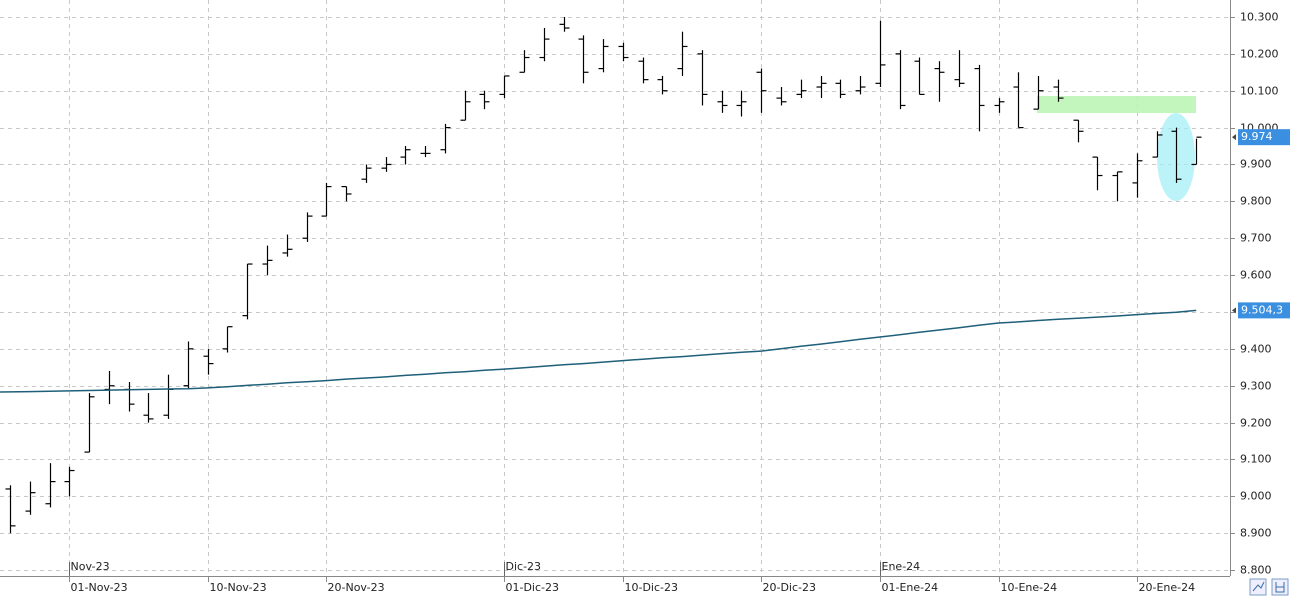 The width and height of the screenshot is (1292, 598). Describe the element at coordinates (1259, 91) in the screenshot. I see `y-tick-label: 10.100` at that location.